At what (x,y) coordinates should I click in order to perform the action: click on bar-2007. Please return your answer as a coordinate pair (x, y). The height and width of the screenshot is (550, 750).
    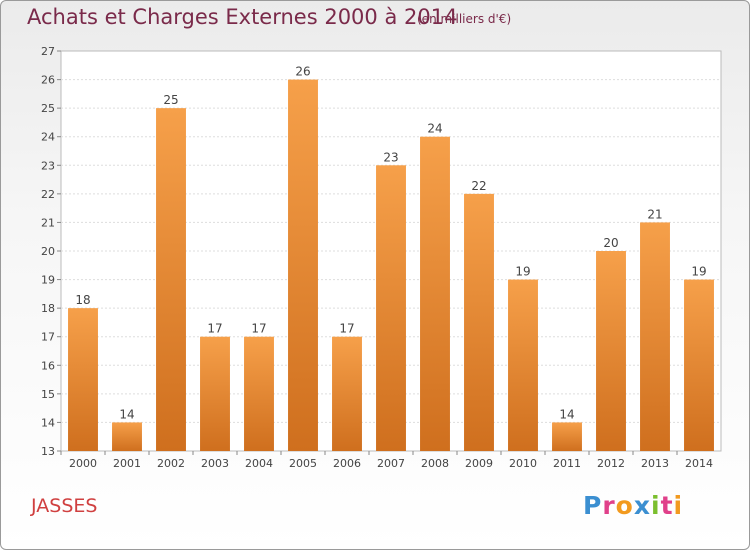
    Looking at the image, I should click on (391, 308).